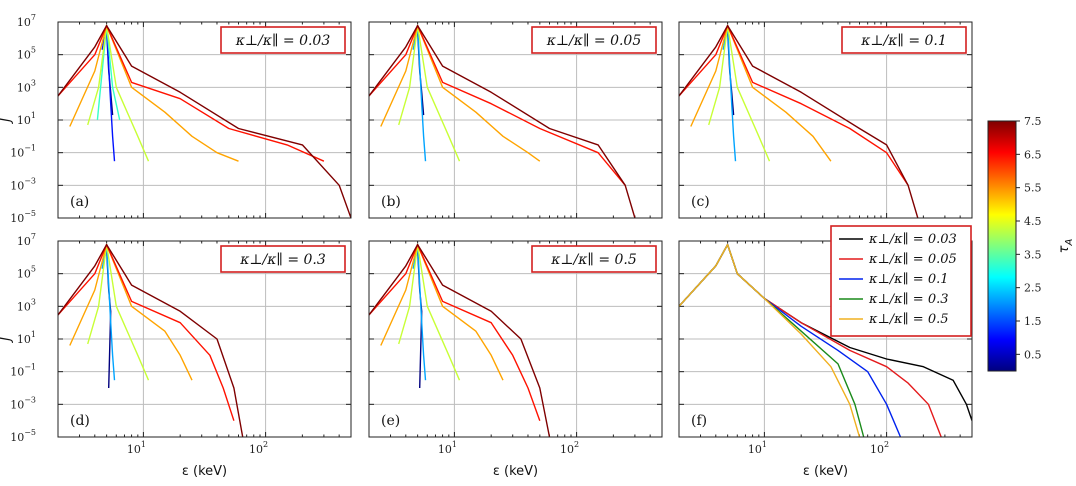 Image resolution: width=1076 pixels, height=486 pixels. What do you see at coordinates (33, 115) in the screenshot?
I see `y-tick-exponent: 1` at bounding box center [33, 115].